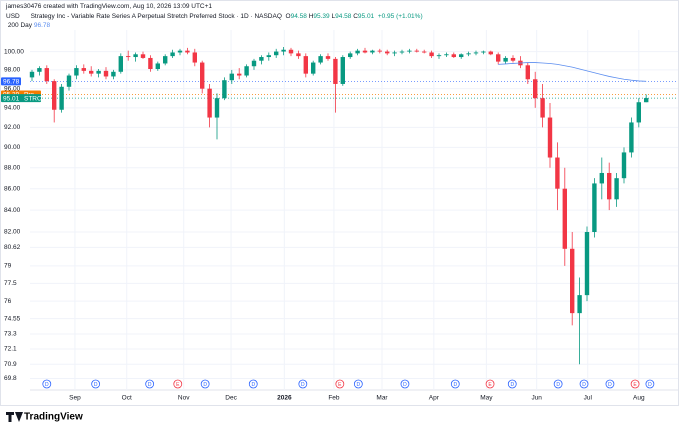 This screenshot has width=680, height=430. Describe the element at coordinates (10, 378) in the screenshot. I see `y-tick-label: 69.8` at that location.